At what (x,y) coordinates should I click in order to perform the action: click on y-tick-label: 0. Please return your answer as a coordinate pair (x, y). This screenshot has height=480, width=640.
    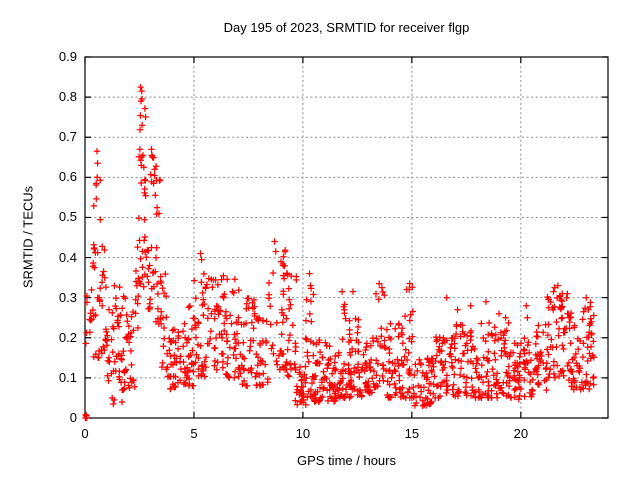
    Looking at the image, I should click on (73, 417).